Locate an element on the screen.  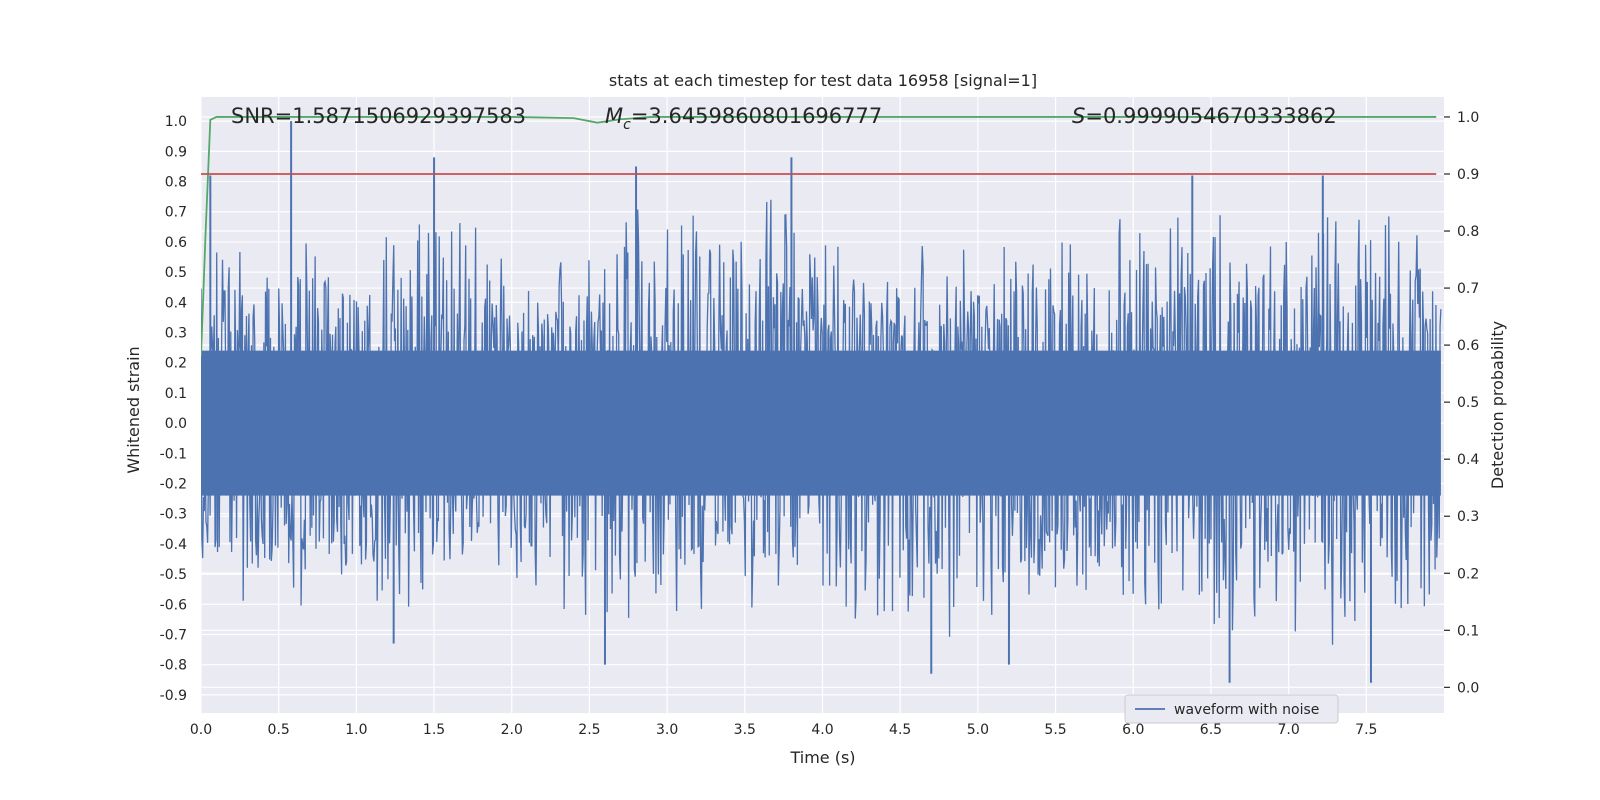
y-tick-label: -0.7 is located at coordinates (173, 635).